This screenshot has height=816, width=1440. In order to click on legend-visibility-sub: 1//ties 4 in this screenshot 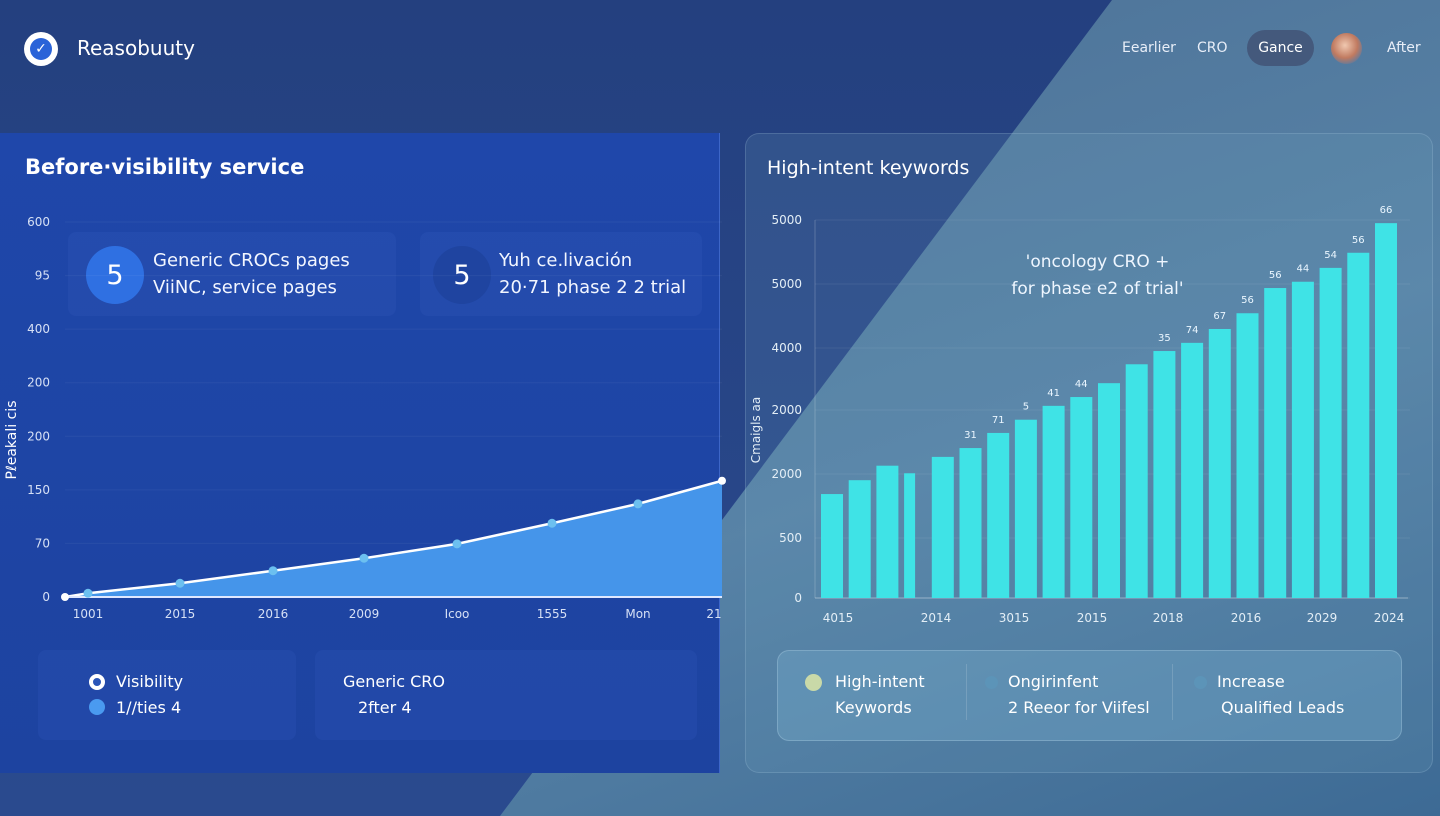, I will do `click(149, 707)`.